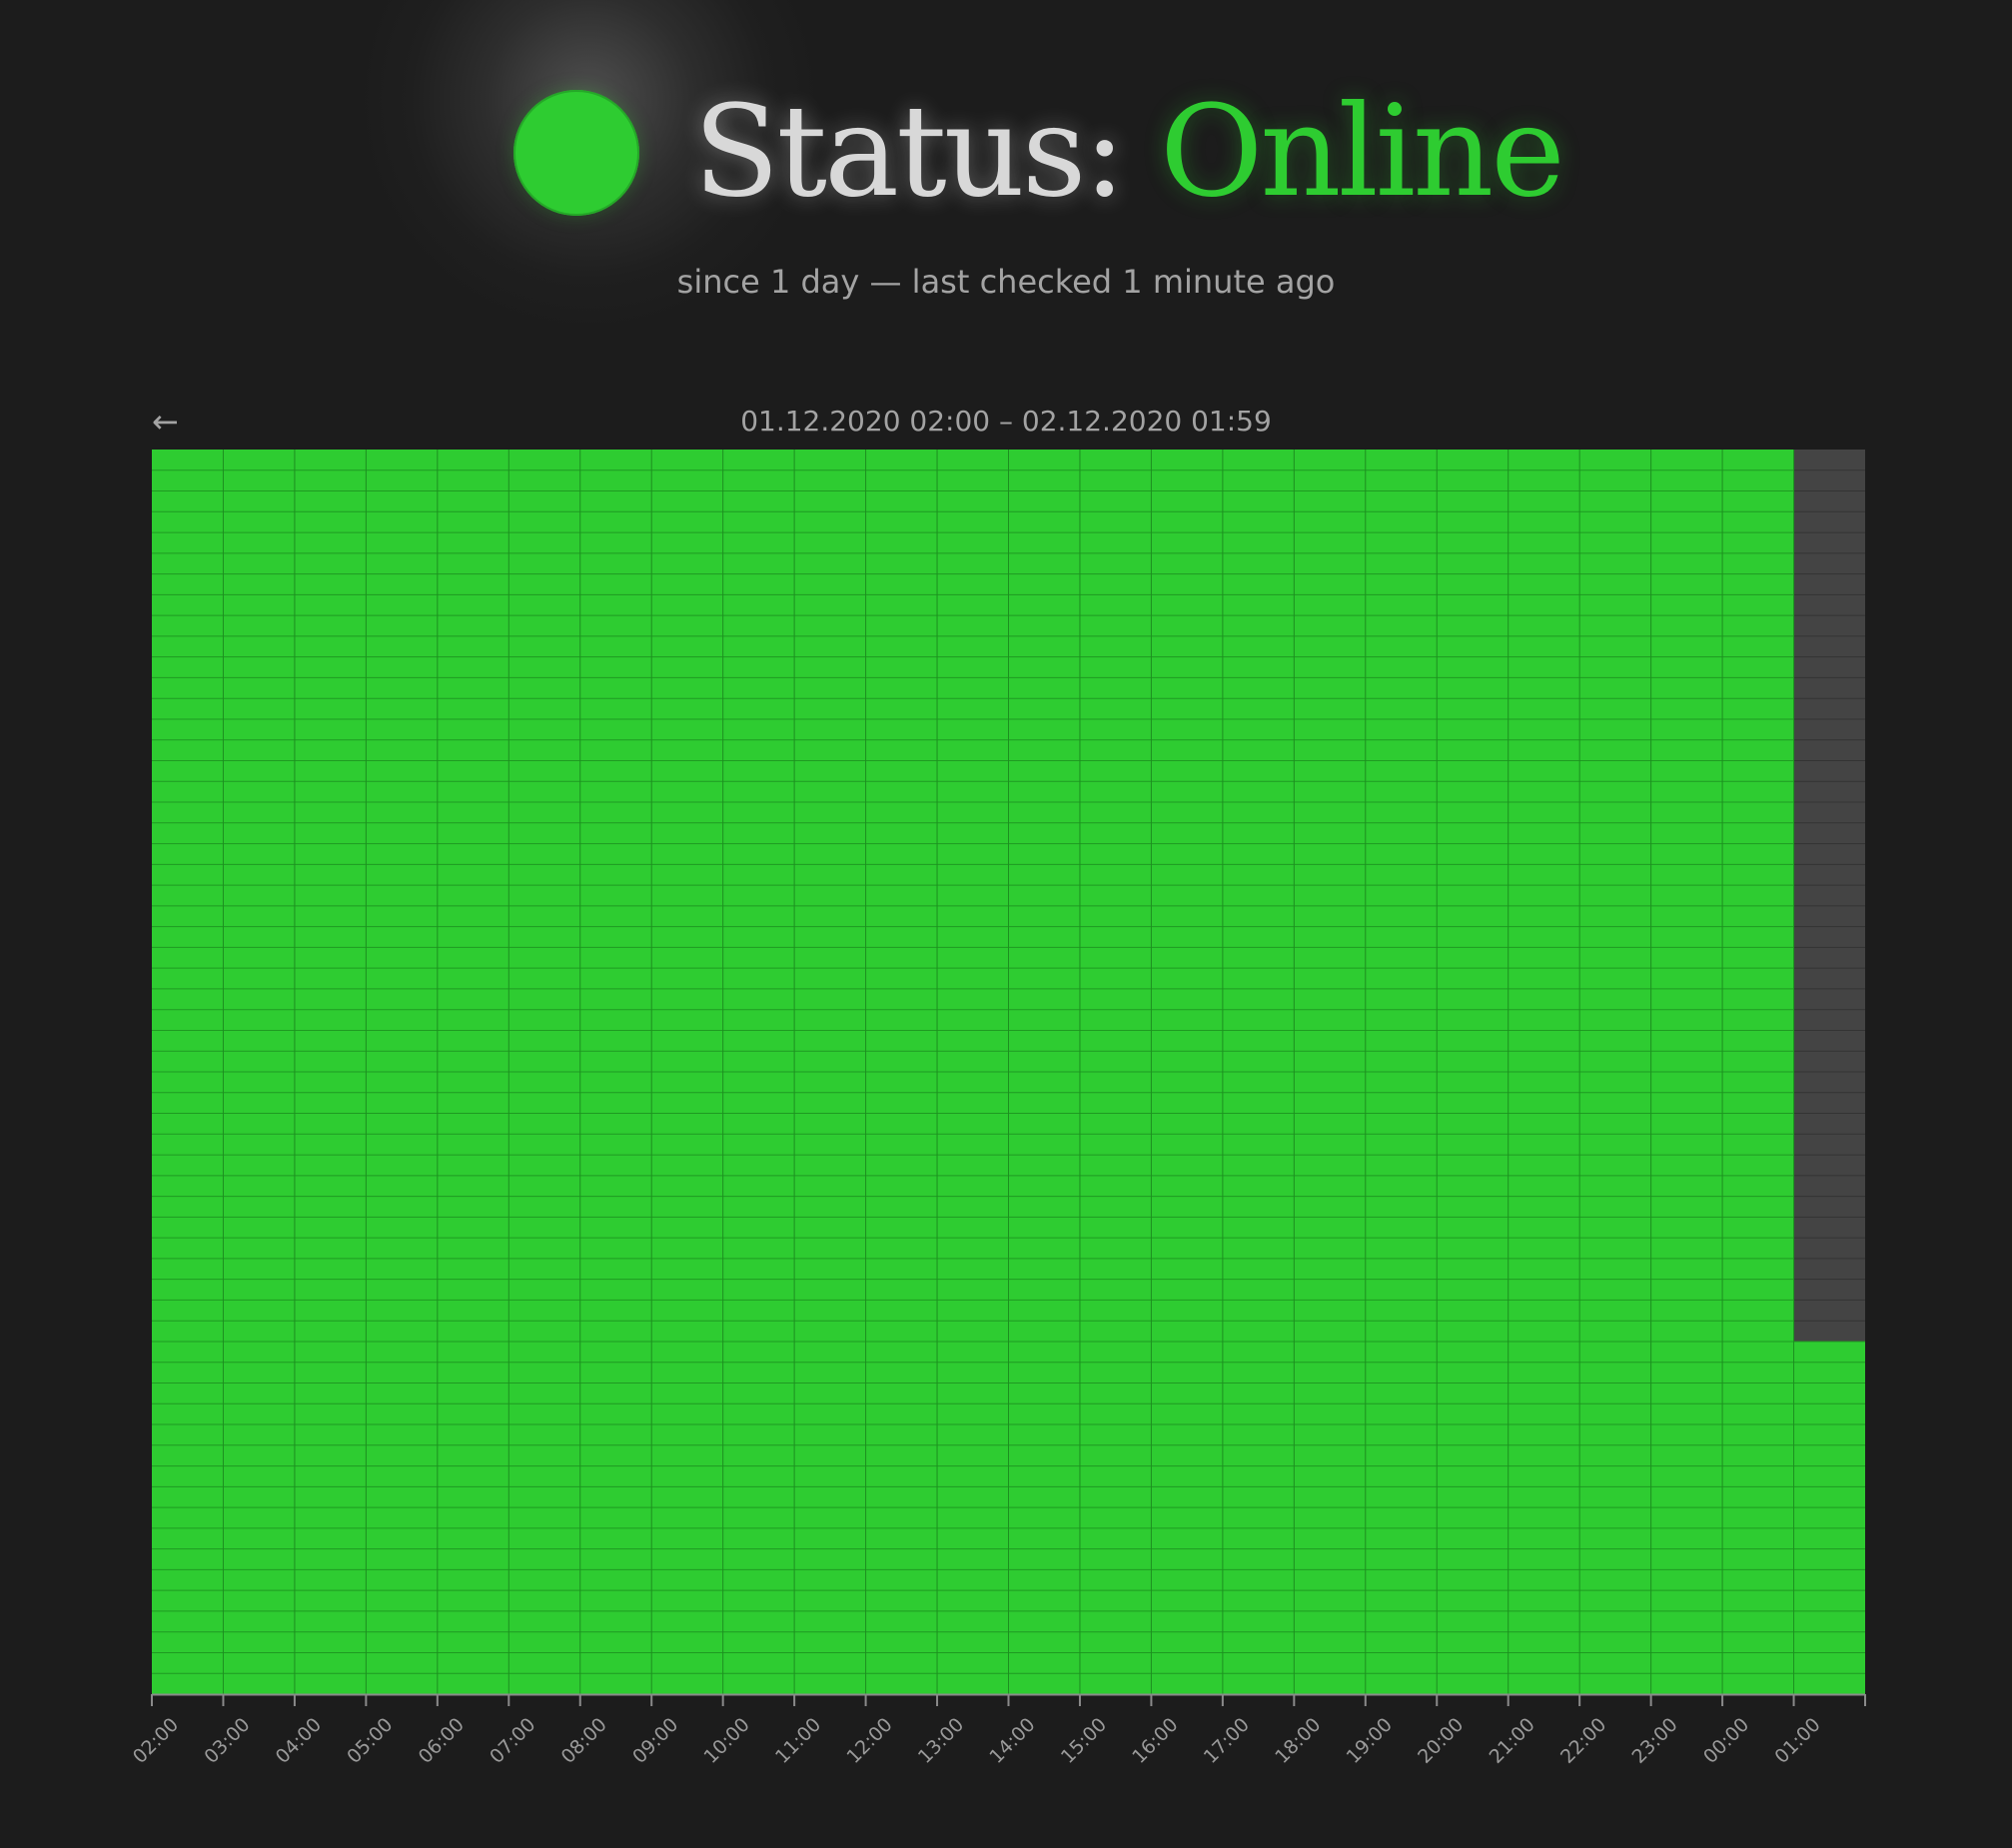 Image resolution: width=2012 pixels, height=1848 pixels. Describe the element at coordinates (1084, 1741) in the screenshot. I see `x-tick-label: 15:00` at that location.